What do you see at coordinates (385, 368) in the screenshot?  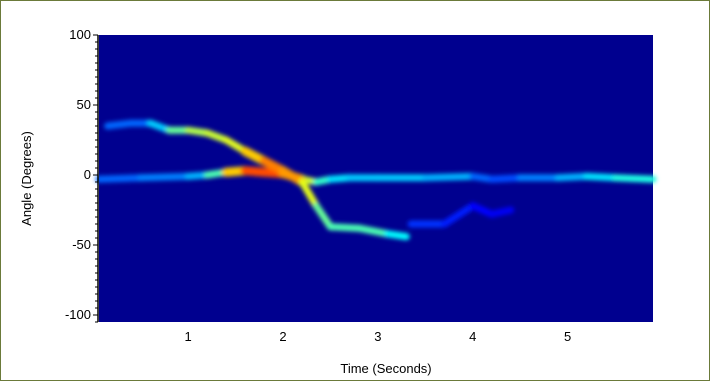 I see `x-axis-label: Time (Seconds)` at bounding box center [385, 368].